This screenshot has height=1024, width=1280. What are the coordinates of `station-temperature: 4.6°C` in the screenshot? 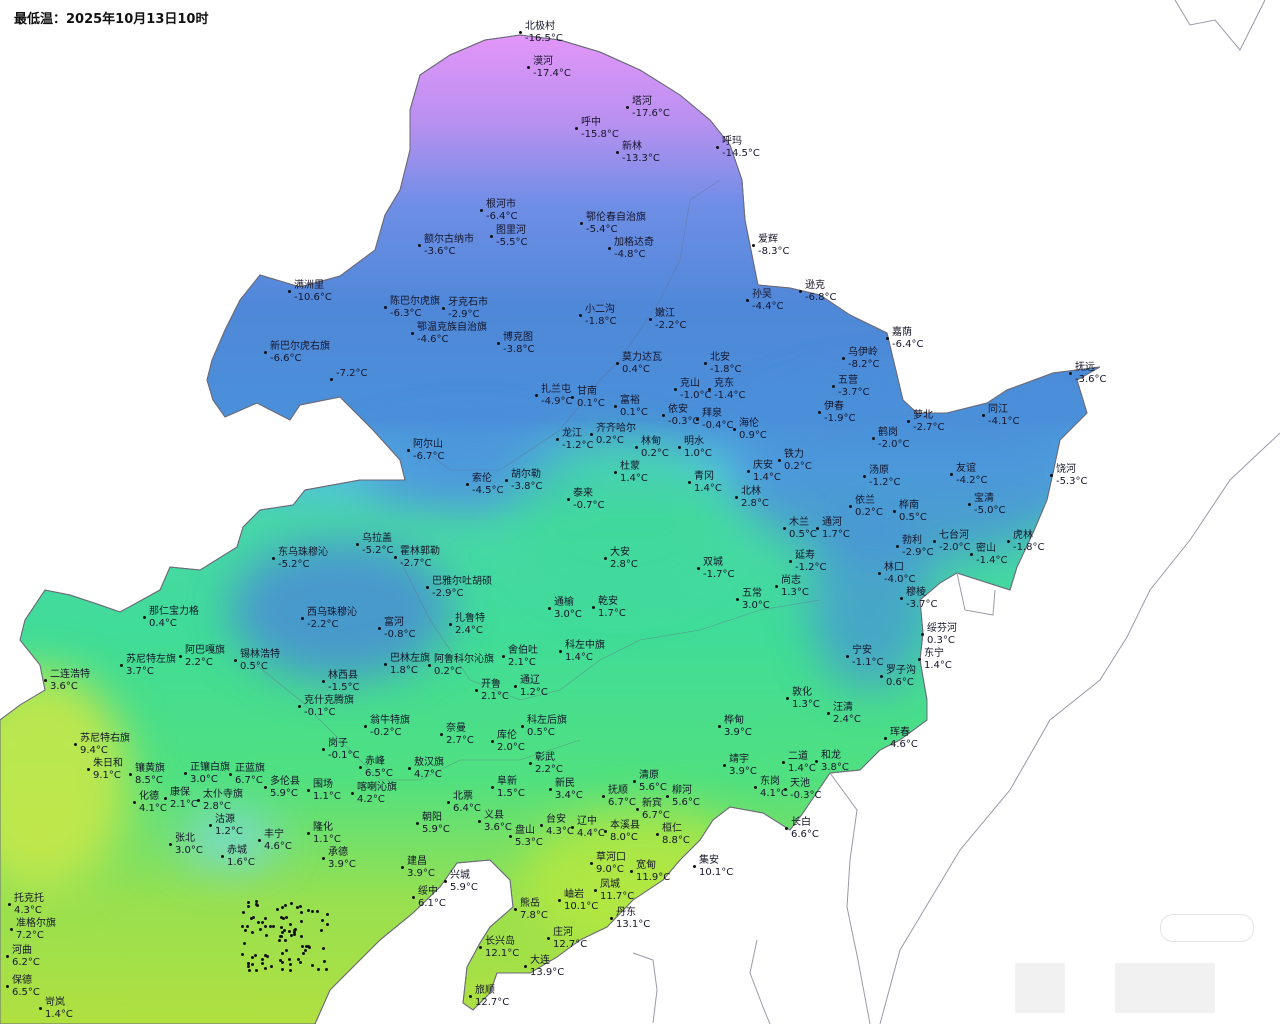 It's located at (278, 846).